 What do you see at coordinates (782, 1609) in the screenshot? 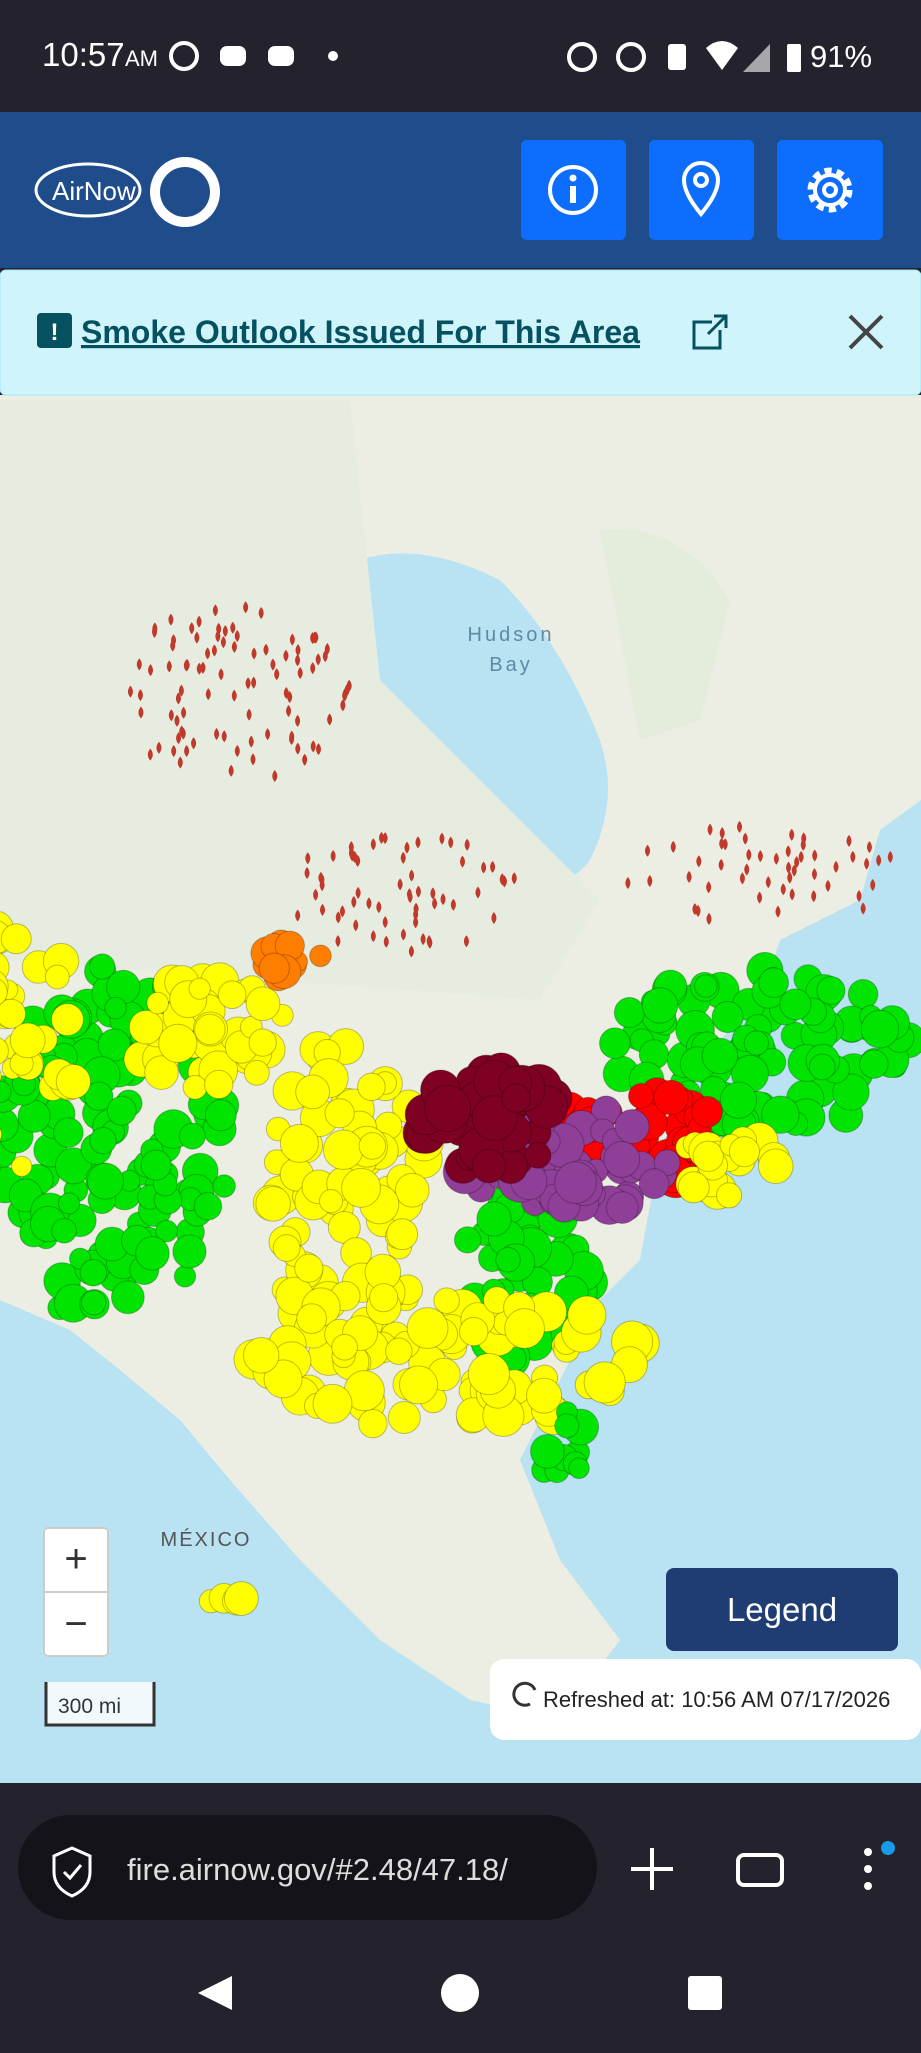
I see `legend-label: Legend` at bounding box center [782, 1609].